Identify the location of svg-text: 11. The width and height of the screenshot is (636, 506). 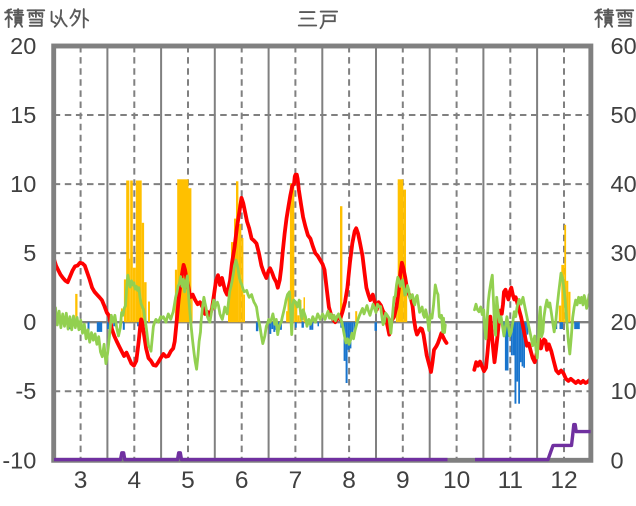
(510, 480).